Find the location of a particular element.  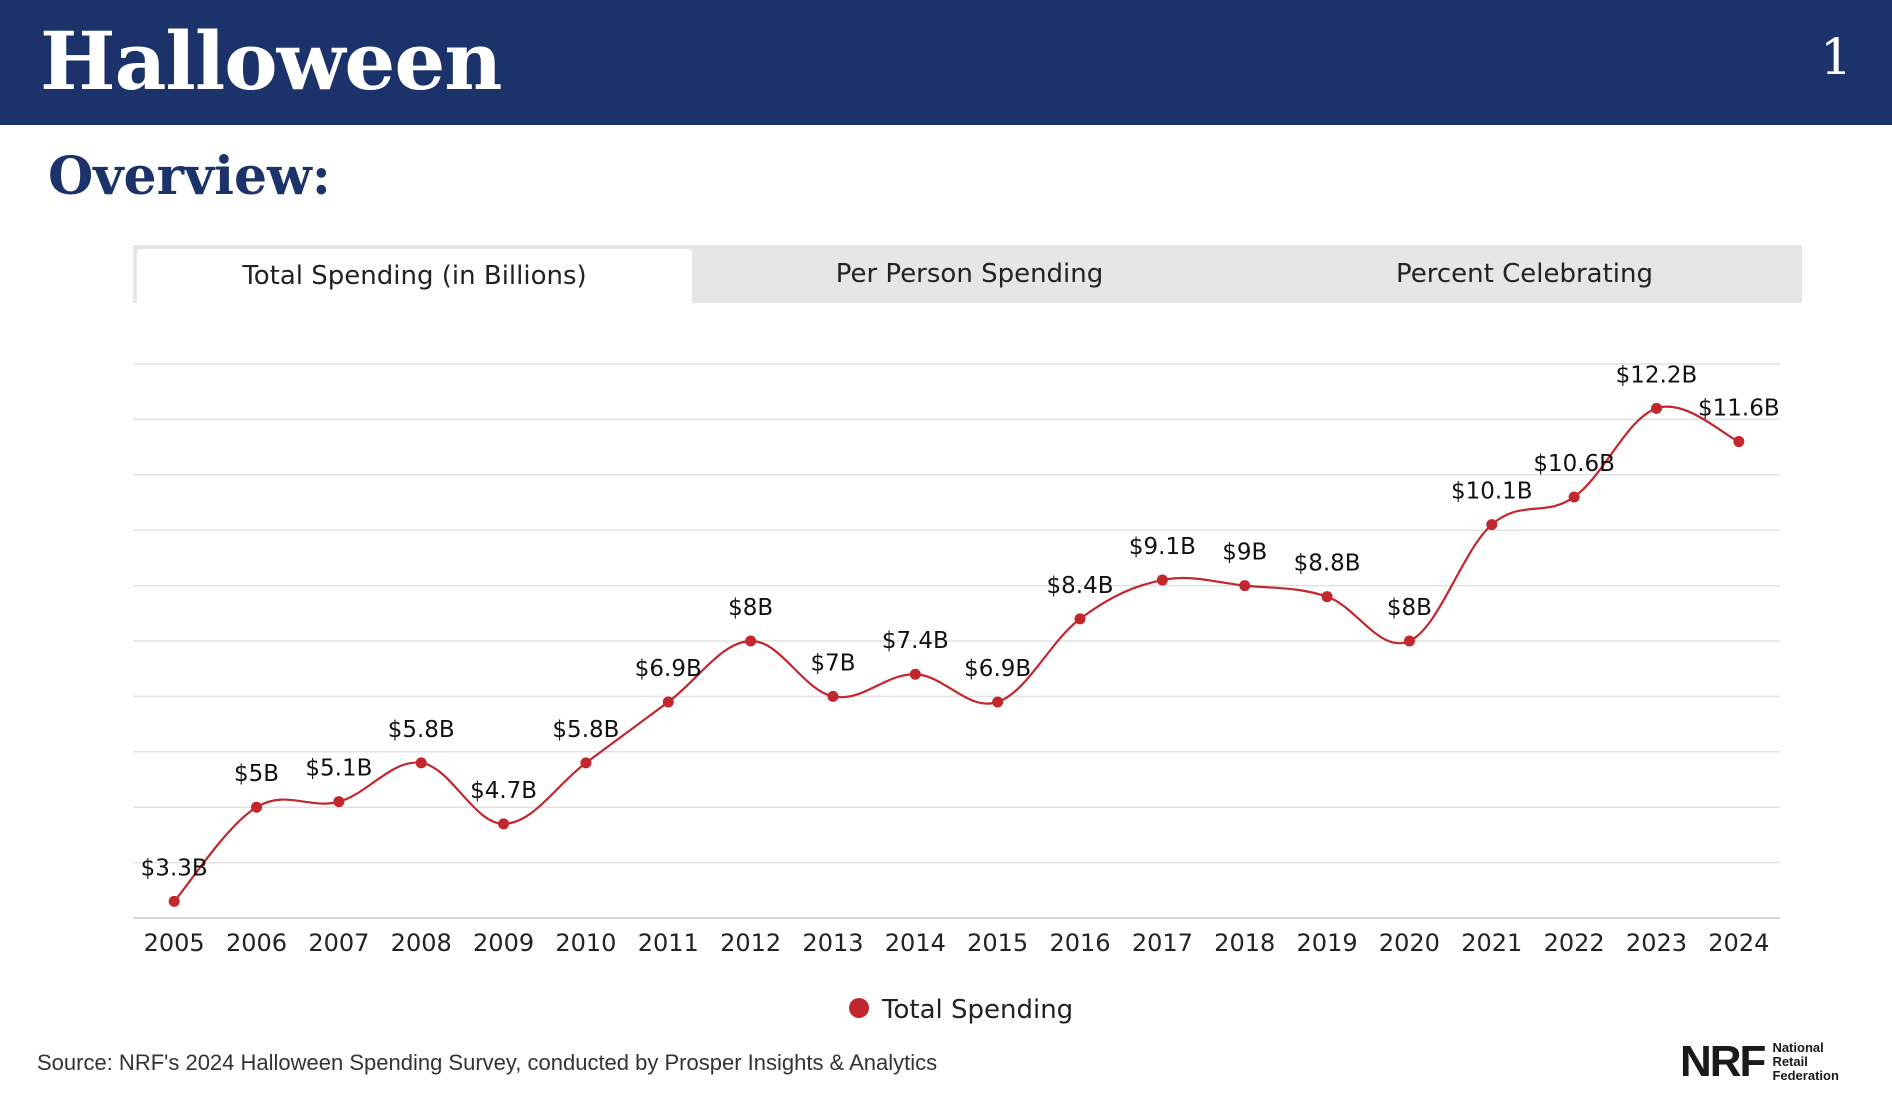

x-tick-2014: 2014 is located at coordinates (915, 943).